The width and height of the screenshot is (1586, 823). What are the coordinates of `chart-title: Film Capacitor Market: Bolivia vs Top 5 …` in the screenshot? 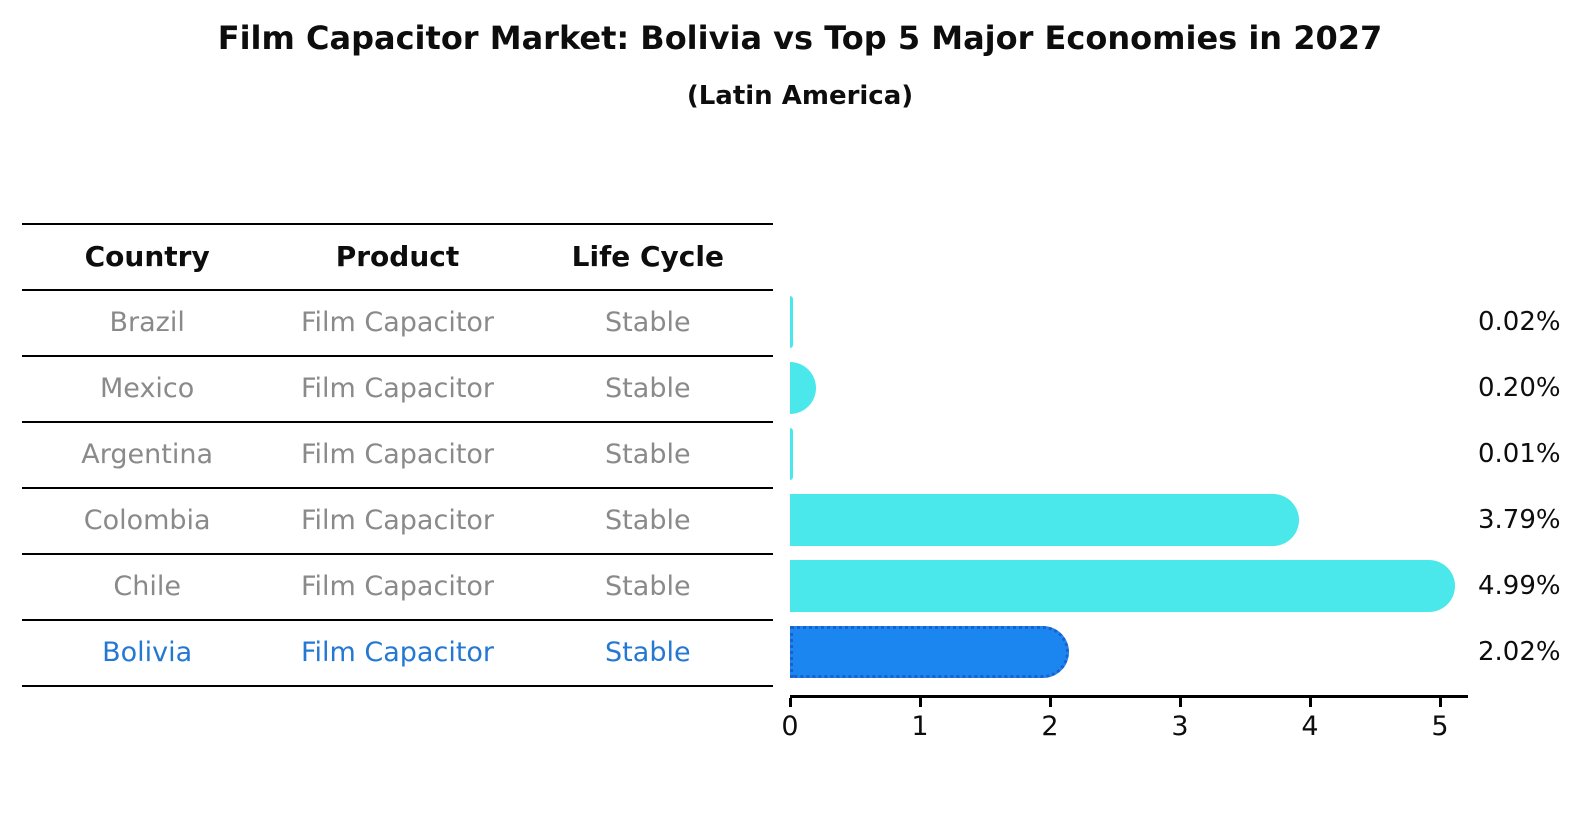 It's located at (800, 38).